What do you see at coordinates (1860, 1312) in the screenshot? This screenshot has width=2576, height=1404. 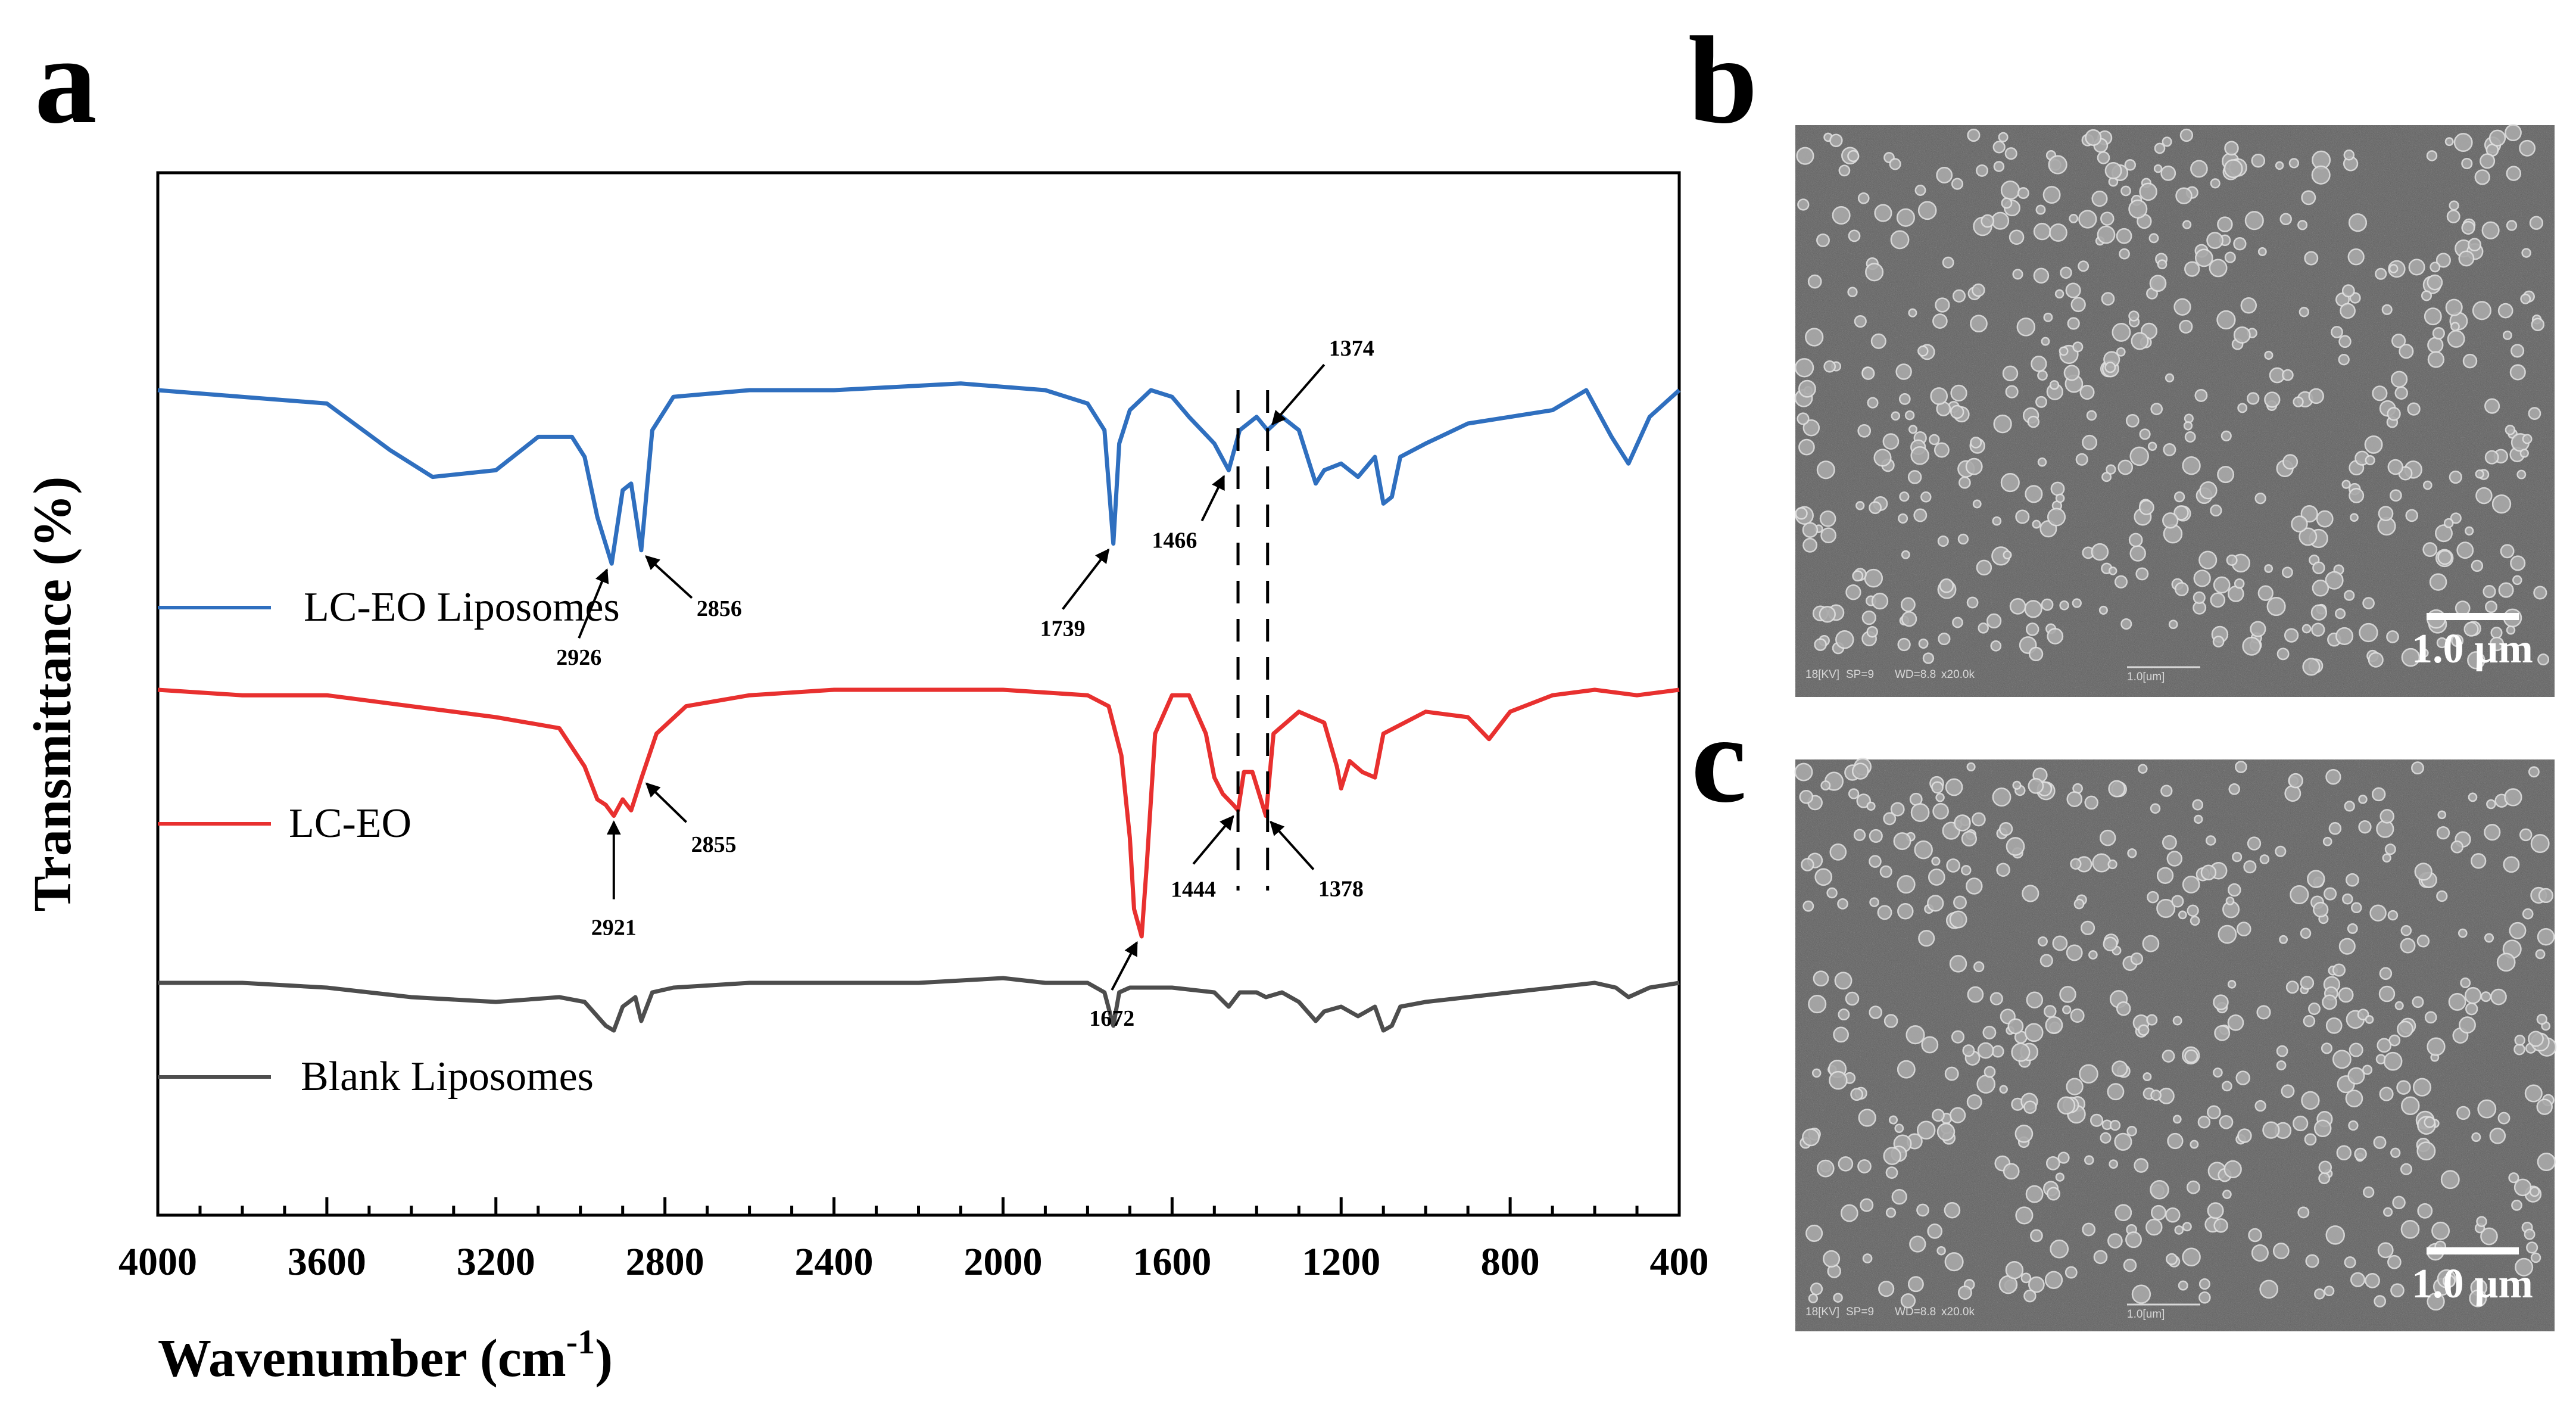 I see `sem-c-meta-sp: SP=9` at bounding box center [1860, 1312].